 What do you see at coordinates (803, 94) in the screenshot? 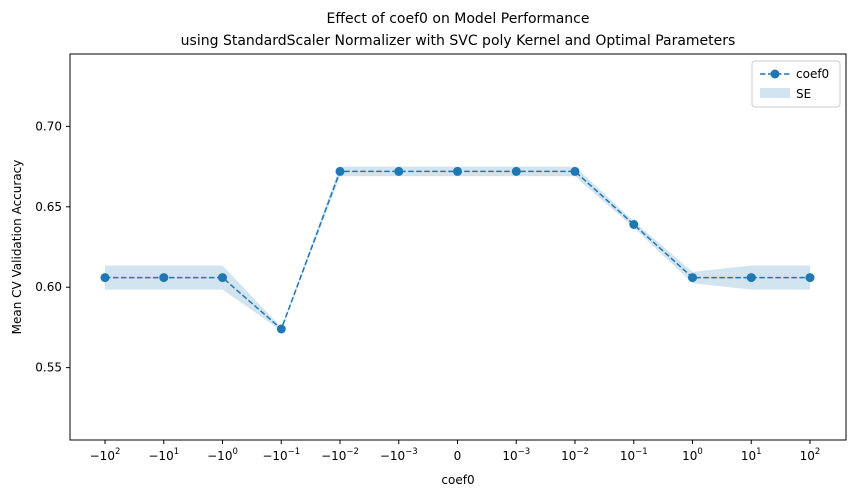
I see `legend-label-se: SE` at bounding box center [803, 94].